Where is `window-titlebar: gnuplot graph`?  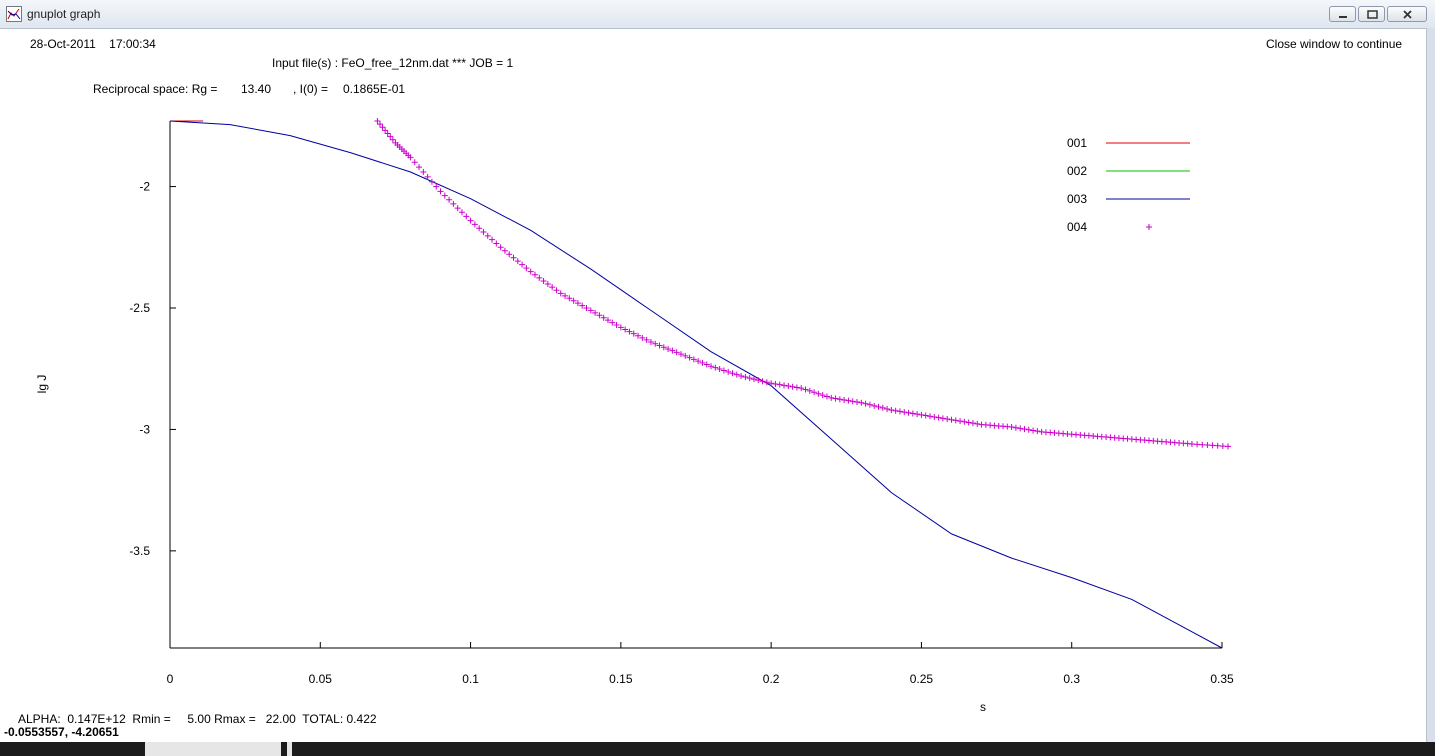 window-titlebar: gnuplot graph is located at coordinates (717, 14).